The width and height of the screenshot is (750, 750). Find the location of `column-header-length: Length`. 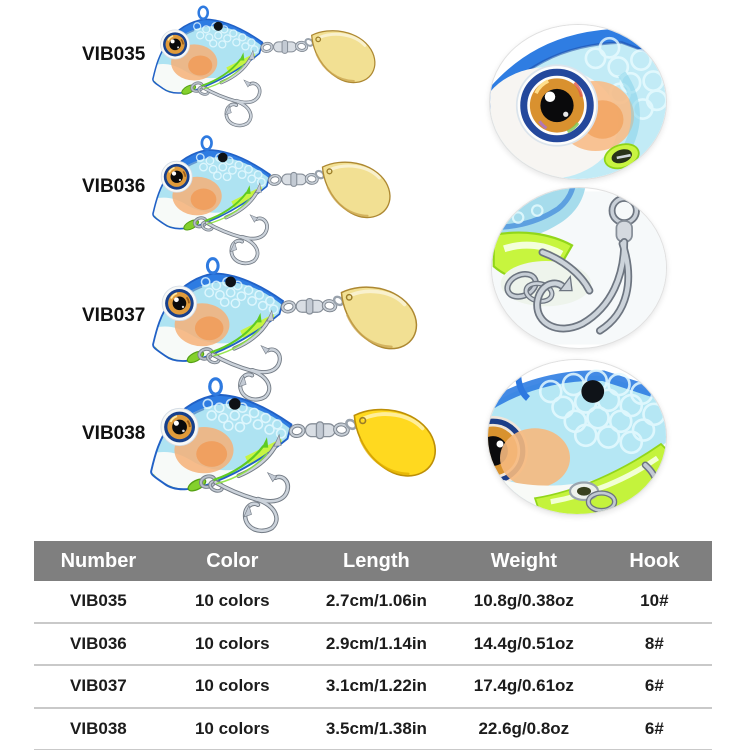

column-header-length: Length is located at coordinates (376, 561).